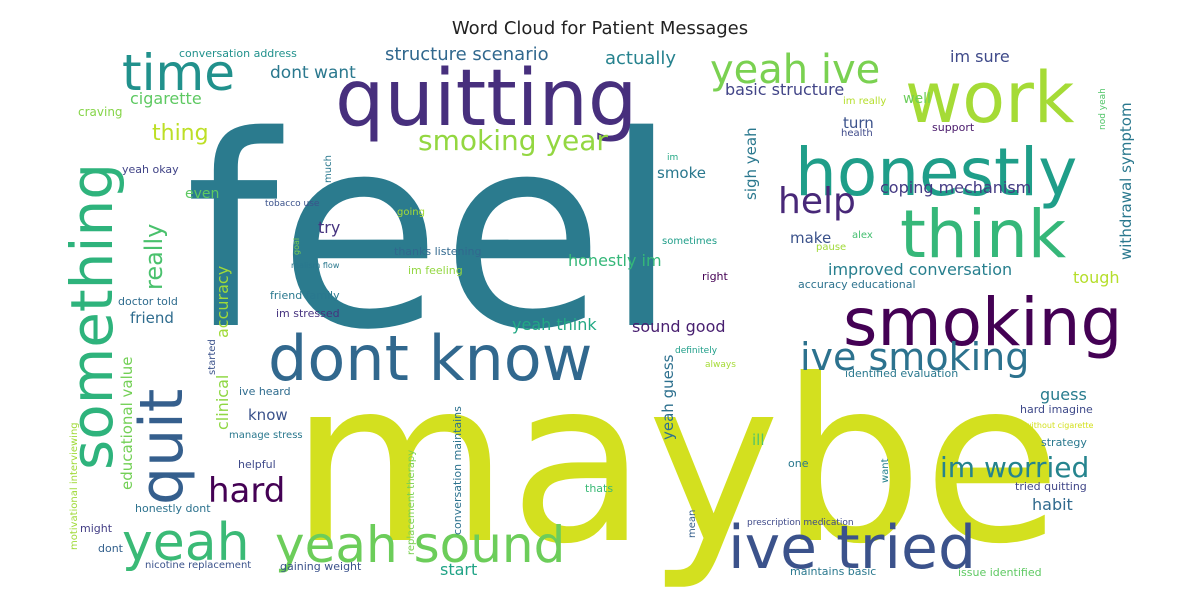 Image resolution: width=1200 pixels, height=600 pixels. I want to click on word-dont-want: dont want, so click(313, 73).